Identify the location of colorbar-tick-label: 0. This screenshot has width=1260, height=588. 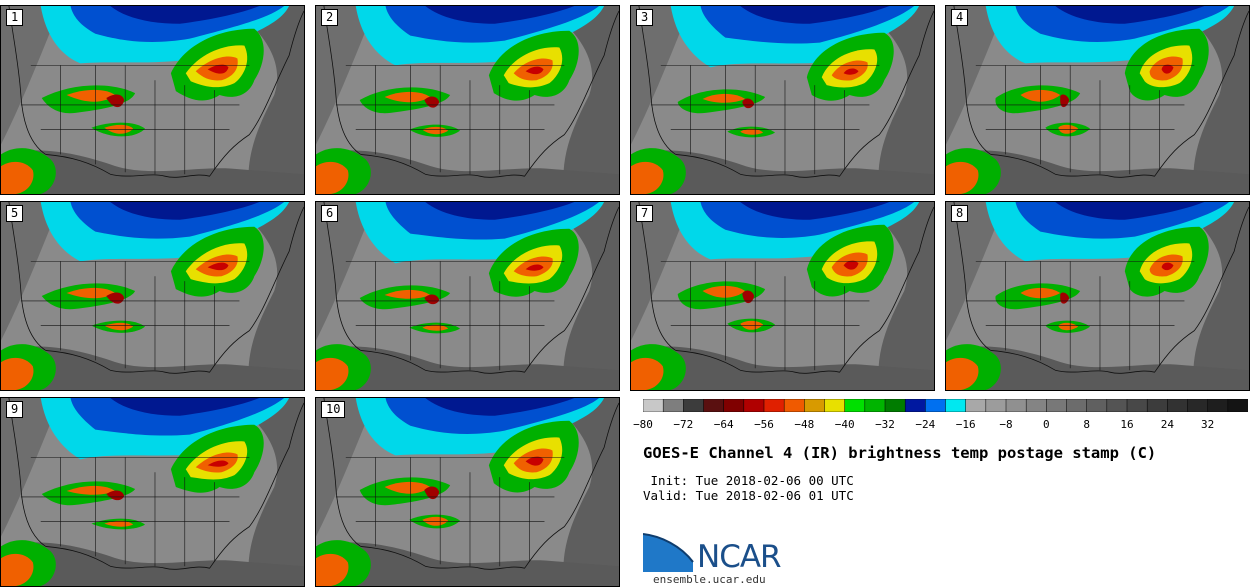
(1046, 424).